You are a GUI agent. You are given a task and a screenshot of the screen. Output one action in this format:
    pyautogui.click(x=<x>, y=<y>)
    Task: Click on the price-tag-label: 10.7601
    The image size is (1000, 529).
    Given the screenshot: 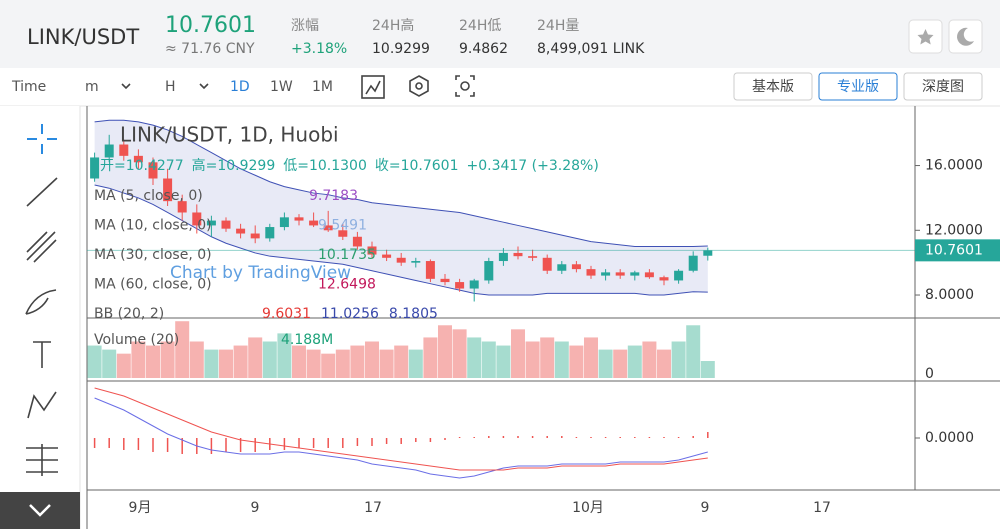 What is the action you would take?
    pyautogui.click(x=954, y=250)
    